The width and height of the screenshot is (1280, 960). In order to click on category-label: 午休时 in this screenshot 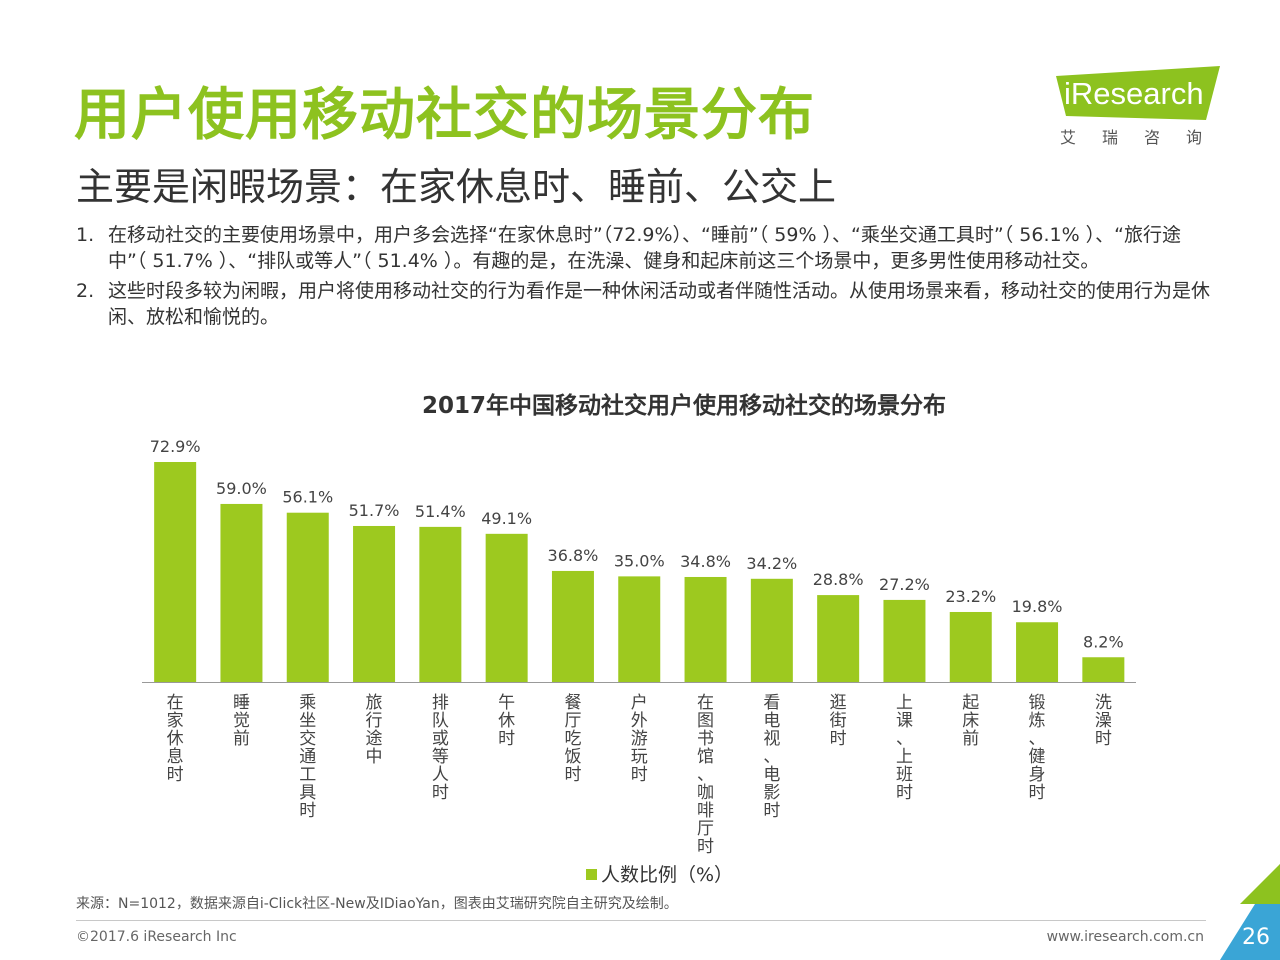, I will do `click(506, 721)`.